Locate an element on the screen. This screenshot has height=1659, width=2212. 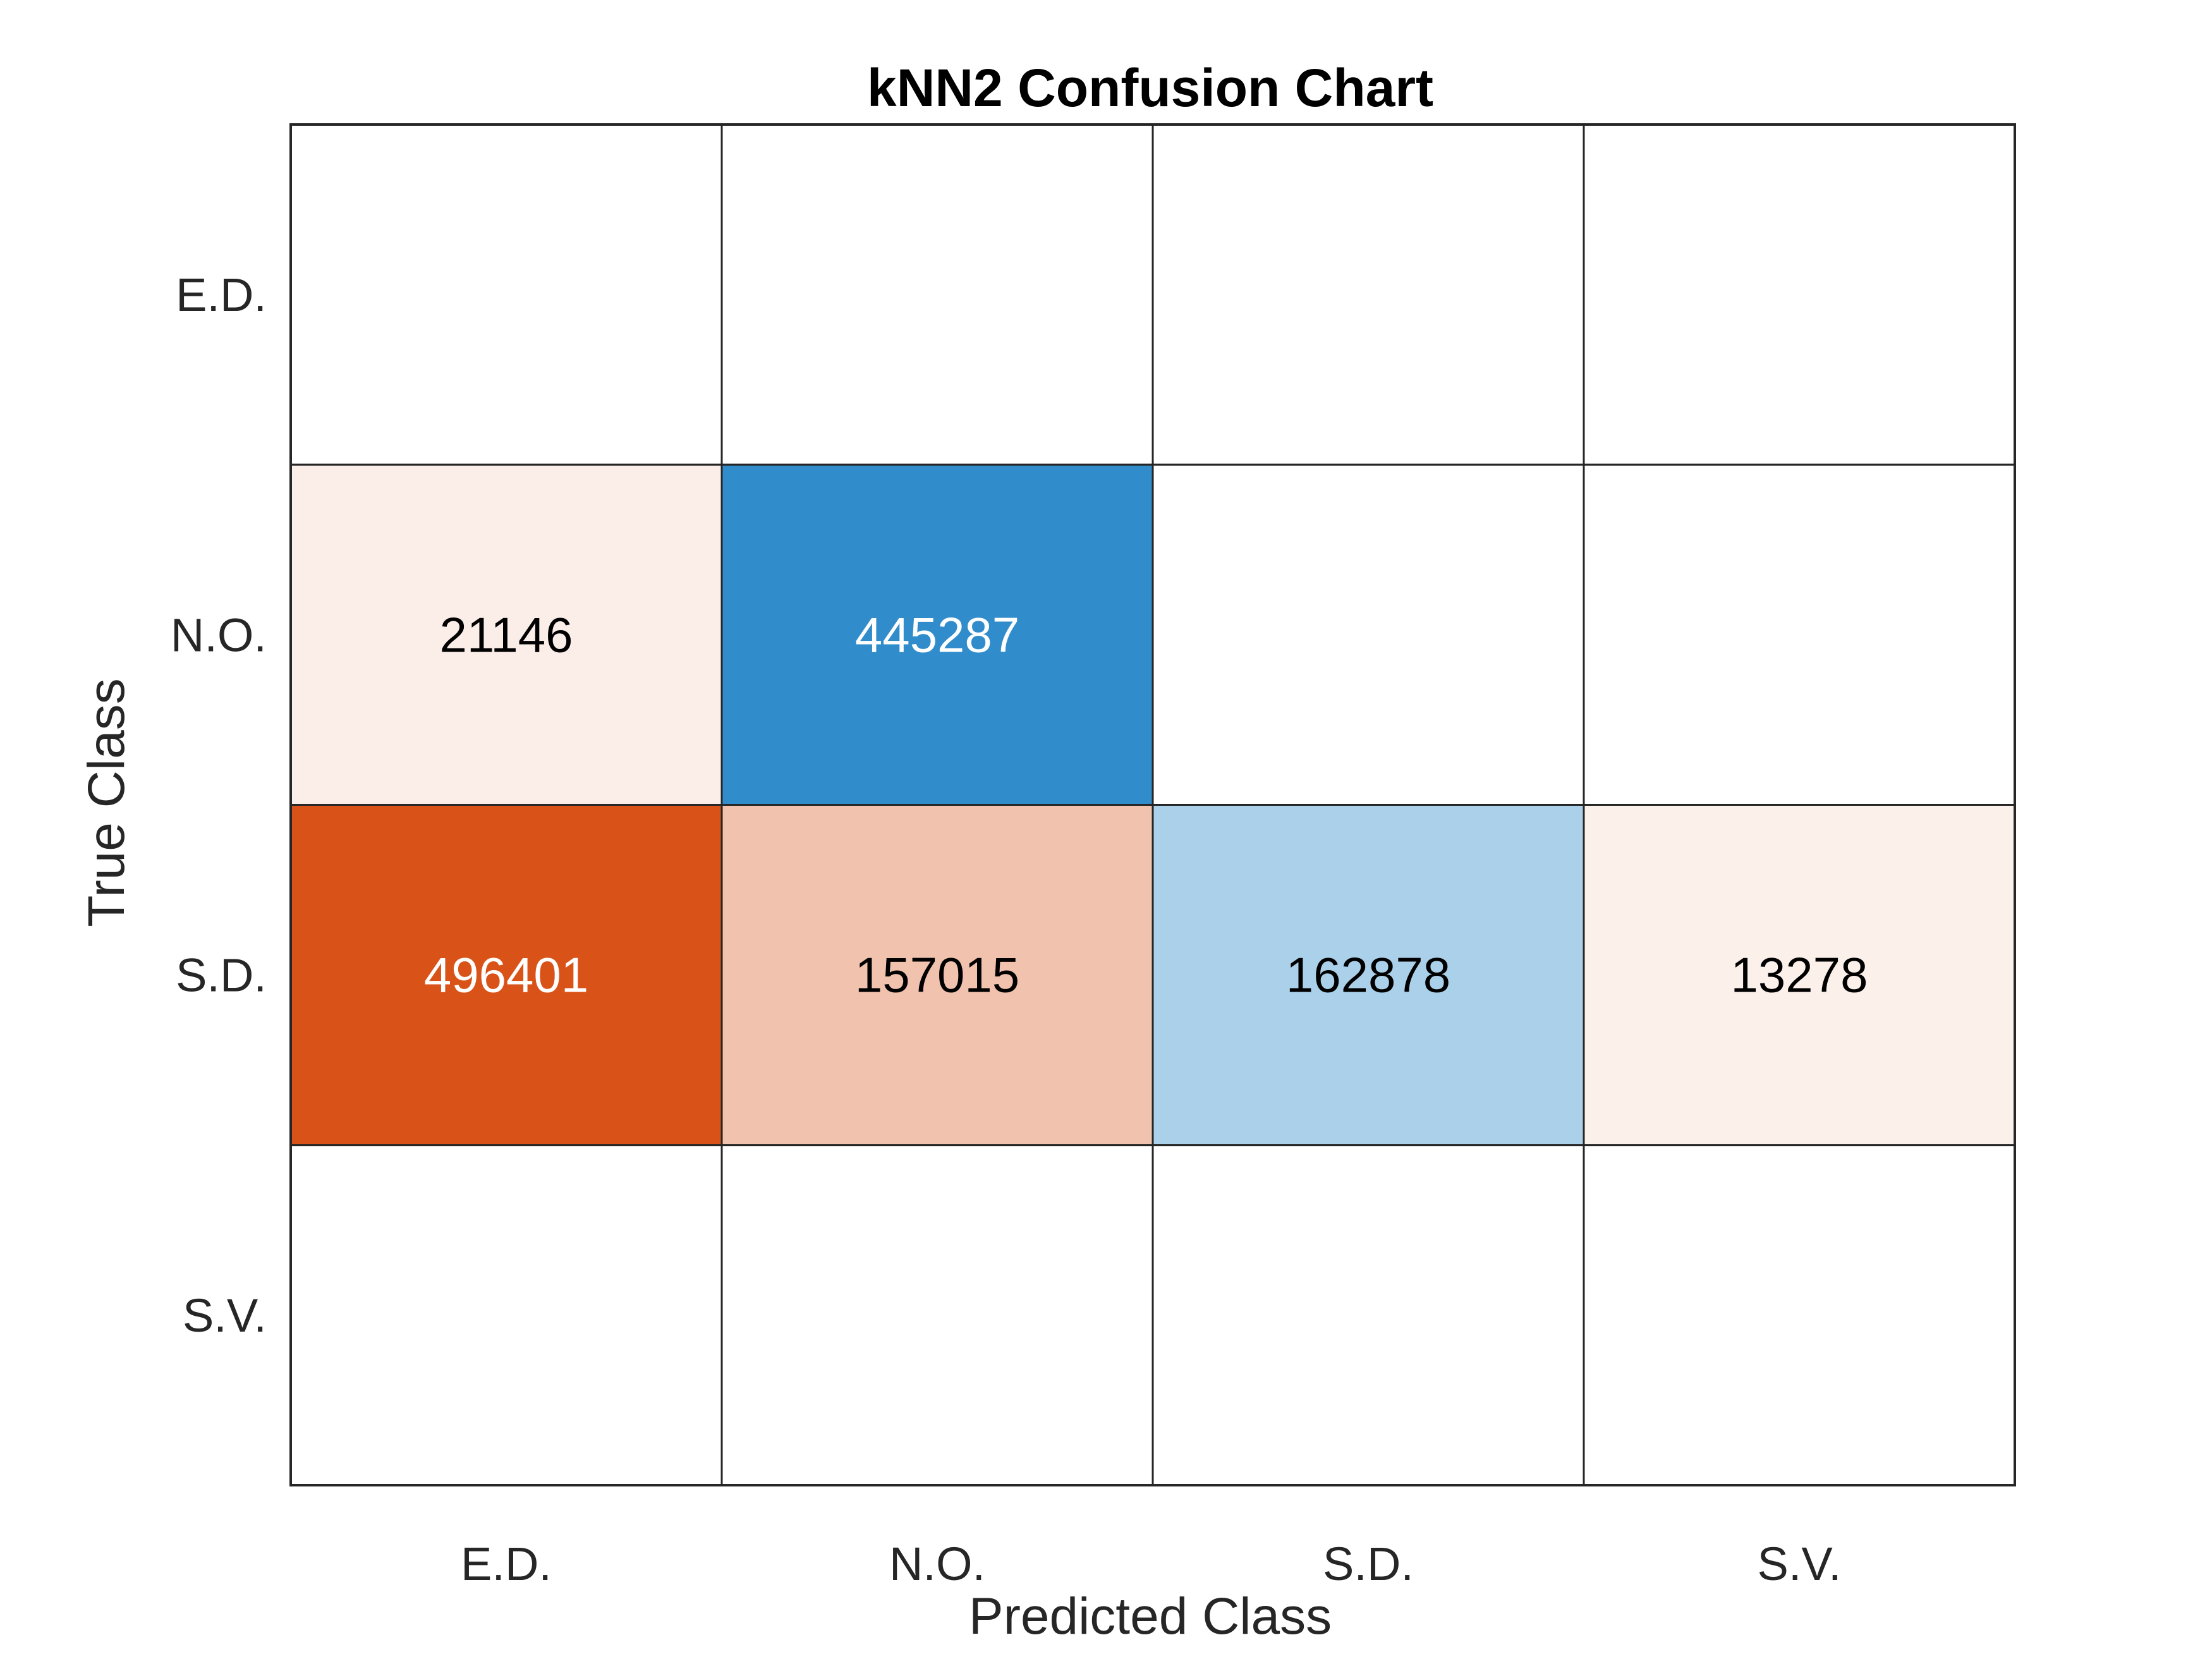
y-tick-label: S.D. is located at coordinates (221, 975).